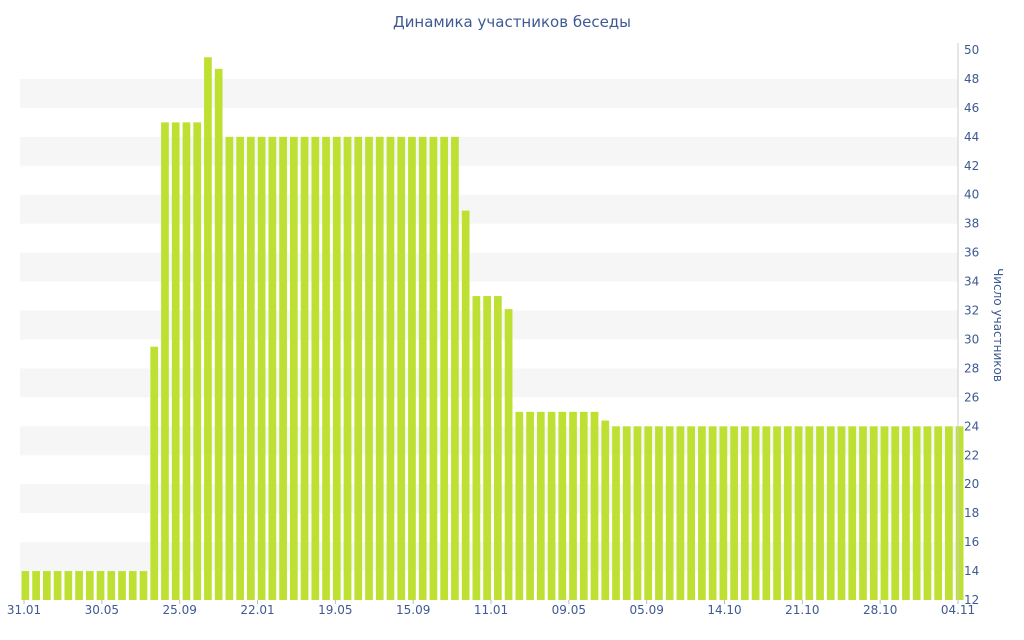  Describe the element at coordinates (724, 610) in the screenshot. I see `x-tick-label: 14.10` at that location.